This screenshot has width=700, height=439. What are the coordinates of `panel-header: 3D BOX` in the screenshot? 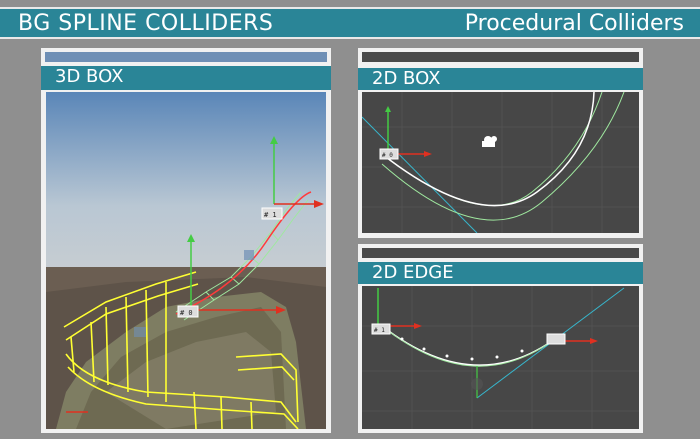 It's located at (186, 78).